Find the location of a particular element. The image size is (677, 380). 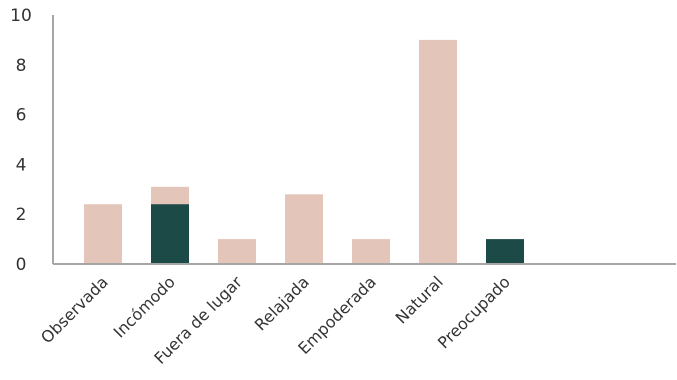

y-tick-label: 8 is located at coordinates (21, 66).